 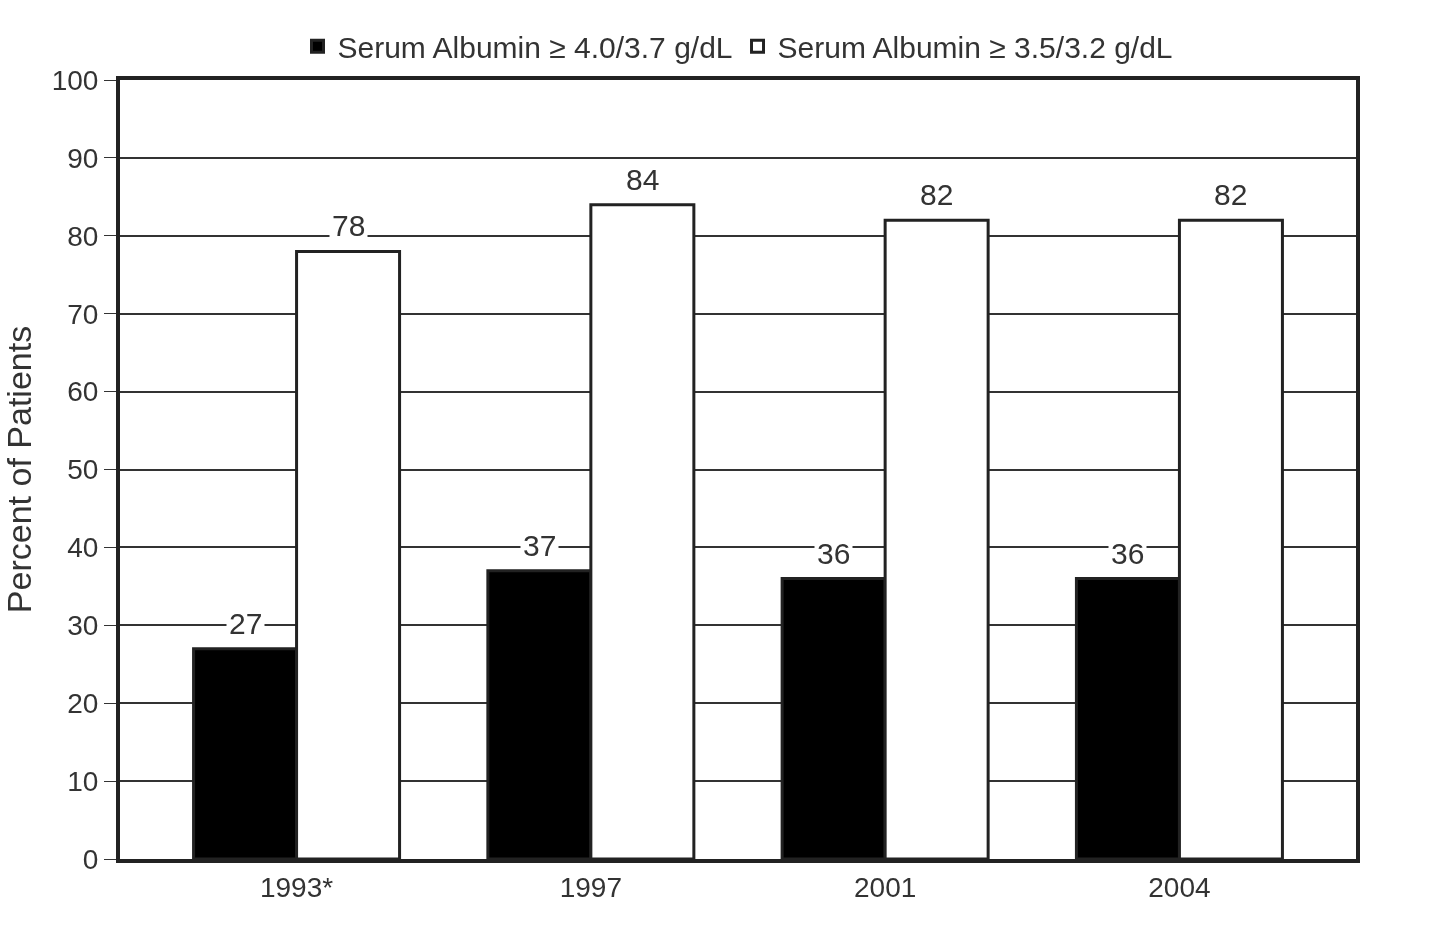 I want to click on x-tick-label: 2004, so click(x=1179, y=887).